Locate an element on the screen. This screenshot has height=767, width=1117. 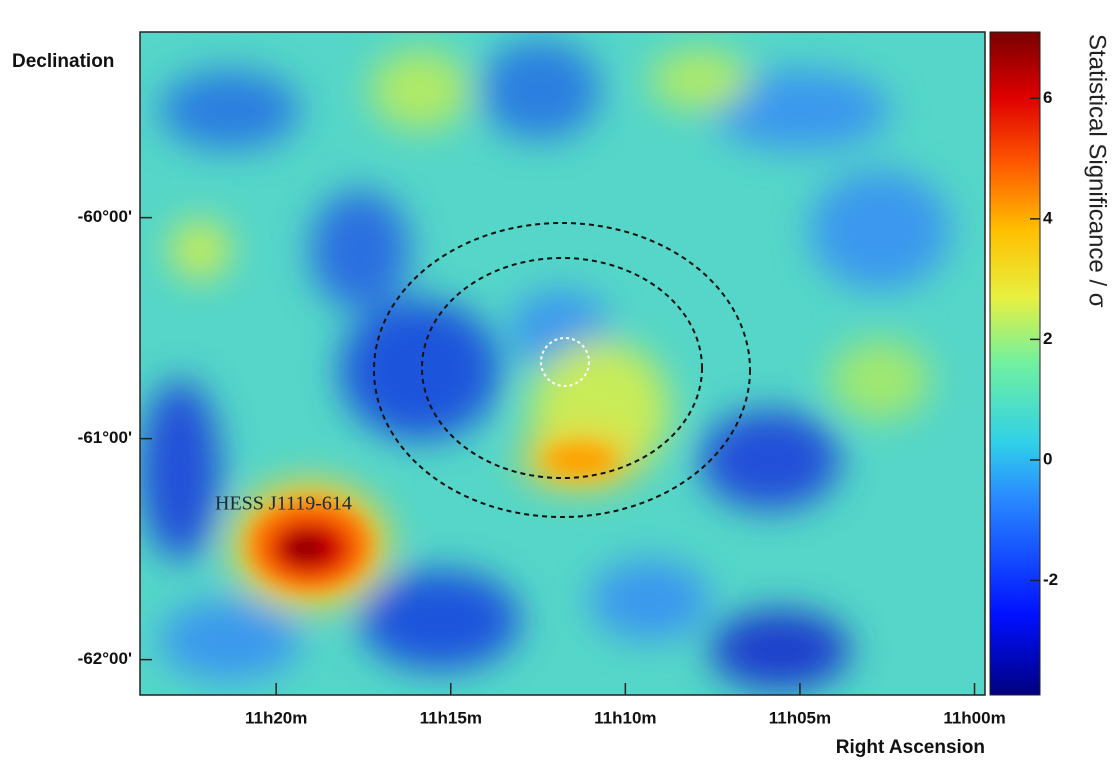
colorbar-label: Statistical Significance / σ is located at coordinates (1097, 171).